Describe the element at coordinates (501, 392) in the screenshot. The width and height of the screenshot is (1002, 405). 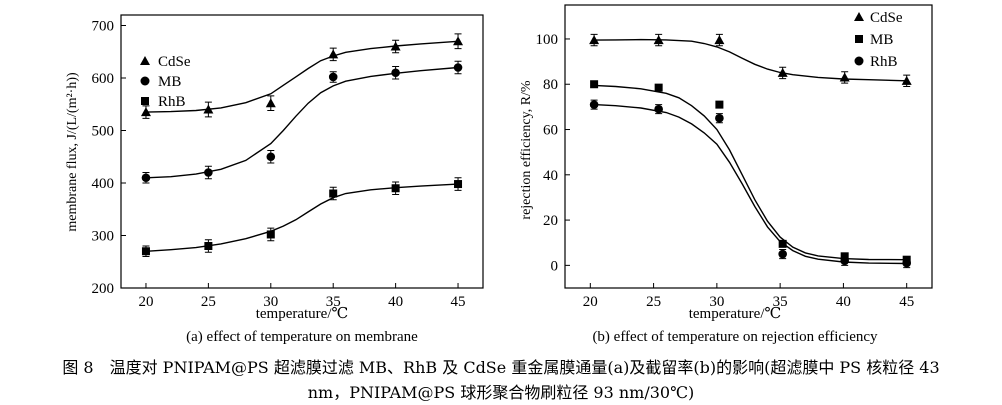
I see `figure-caption-line-2: nm，PNIPAM@PS 球形聚合物刷粒径 93 nm/30℃)` at that location.